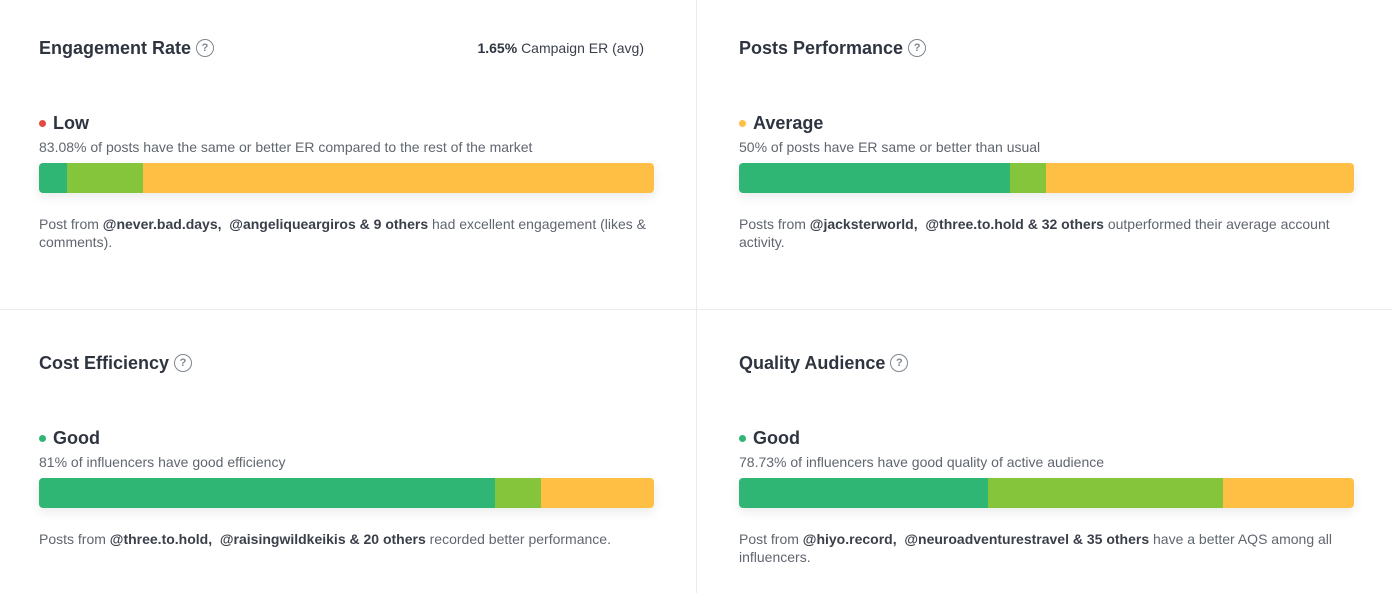  I want to click on card-title: Engagement Rate, so click(115, 47).